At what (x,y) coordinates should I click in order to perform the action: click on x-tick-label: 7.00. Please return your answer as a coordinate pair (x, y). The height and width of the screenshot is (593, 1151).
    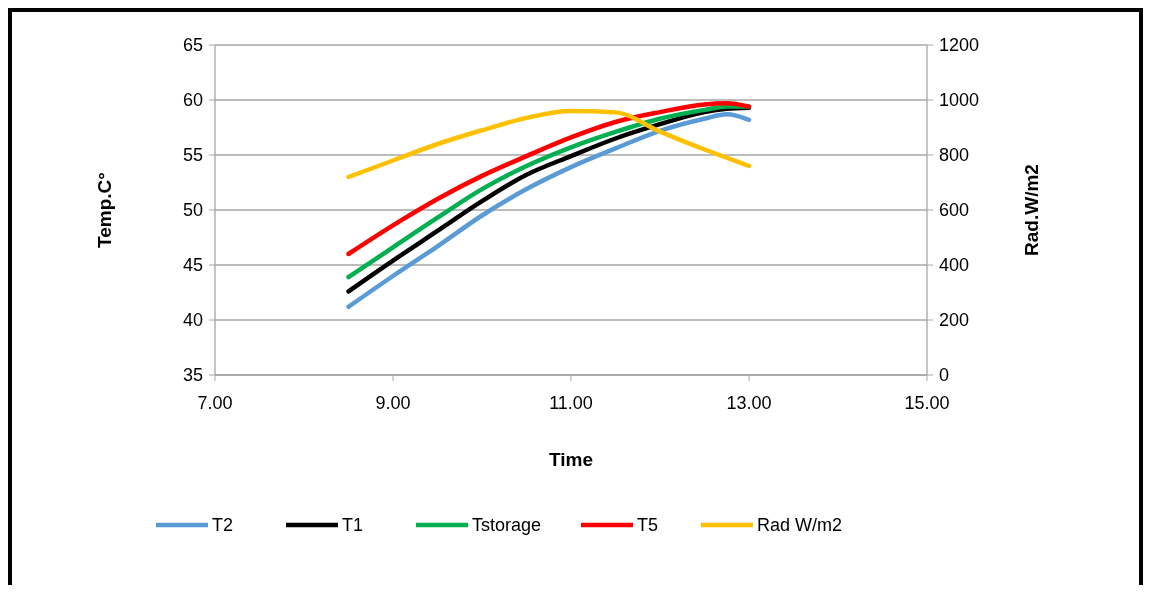
    Looking at the image, I should click on (215, 403).